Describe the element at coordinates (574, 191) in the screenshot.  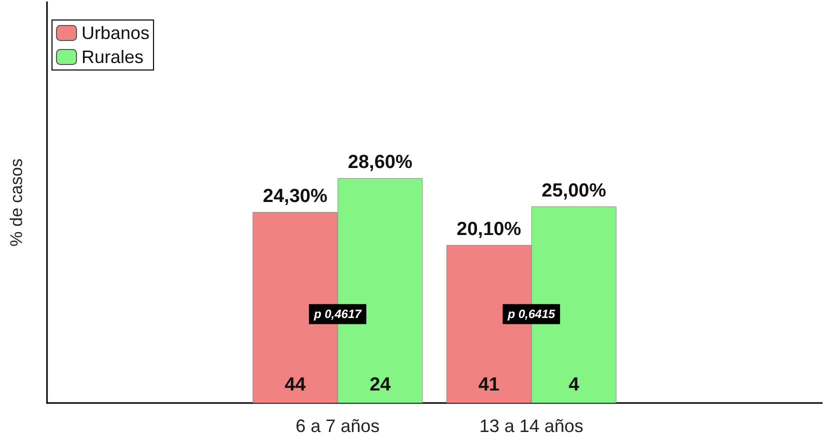
I see `data-label: 25,00%` at that location.